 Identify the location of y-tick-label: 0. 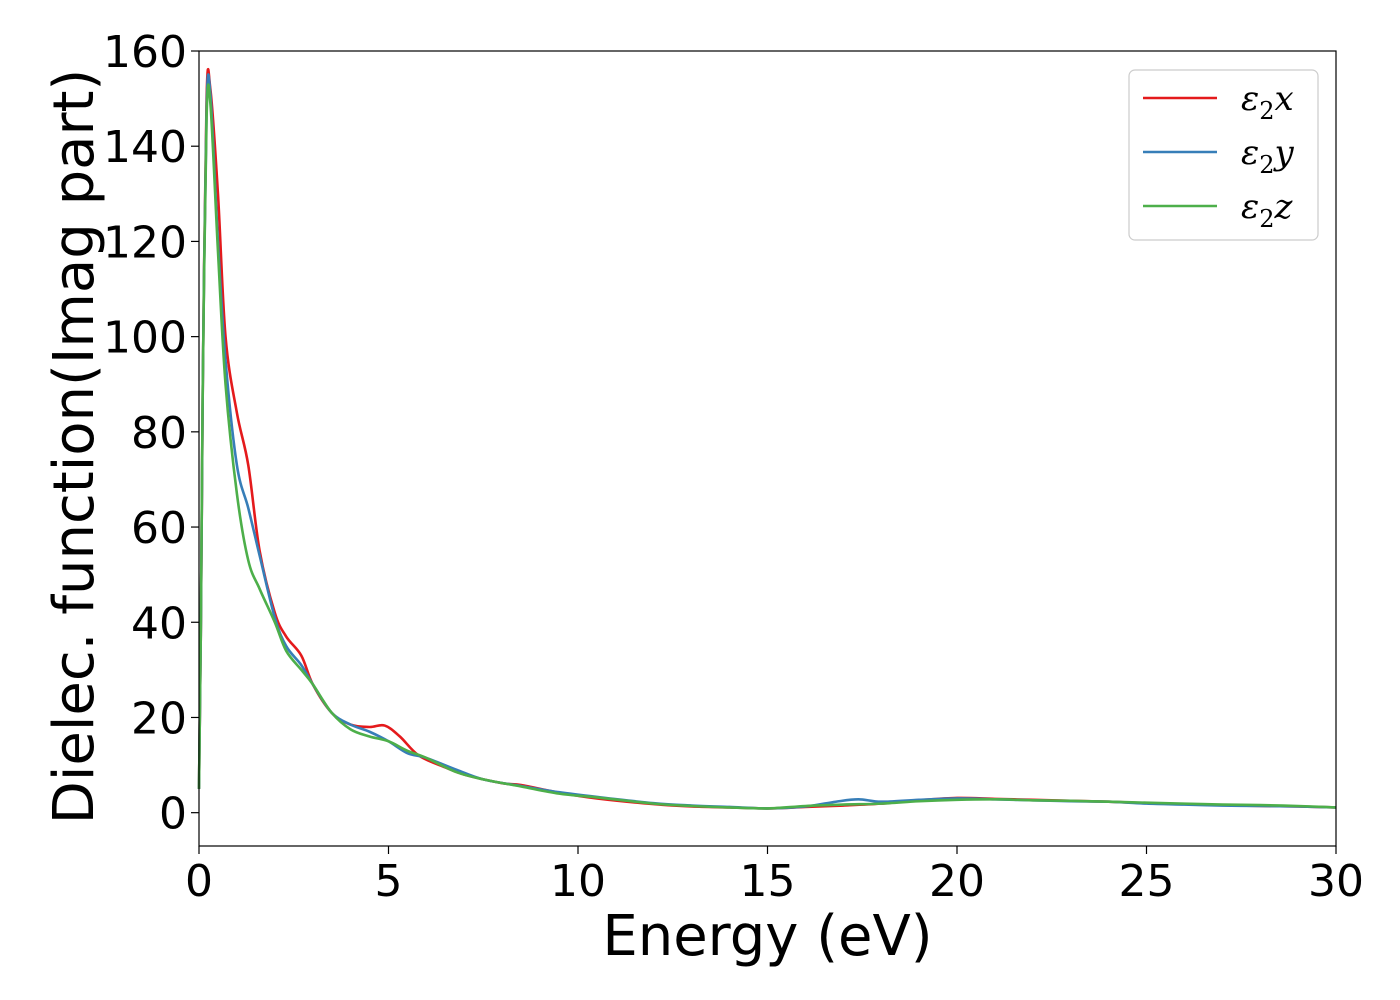
(173, 814).